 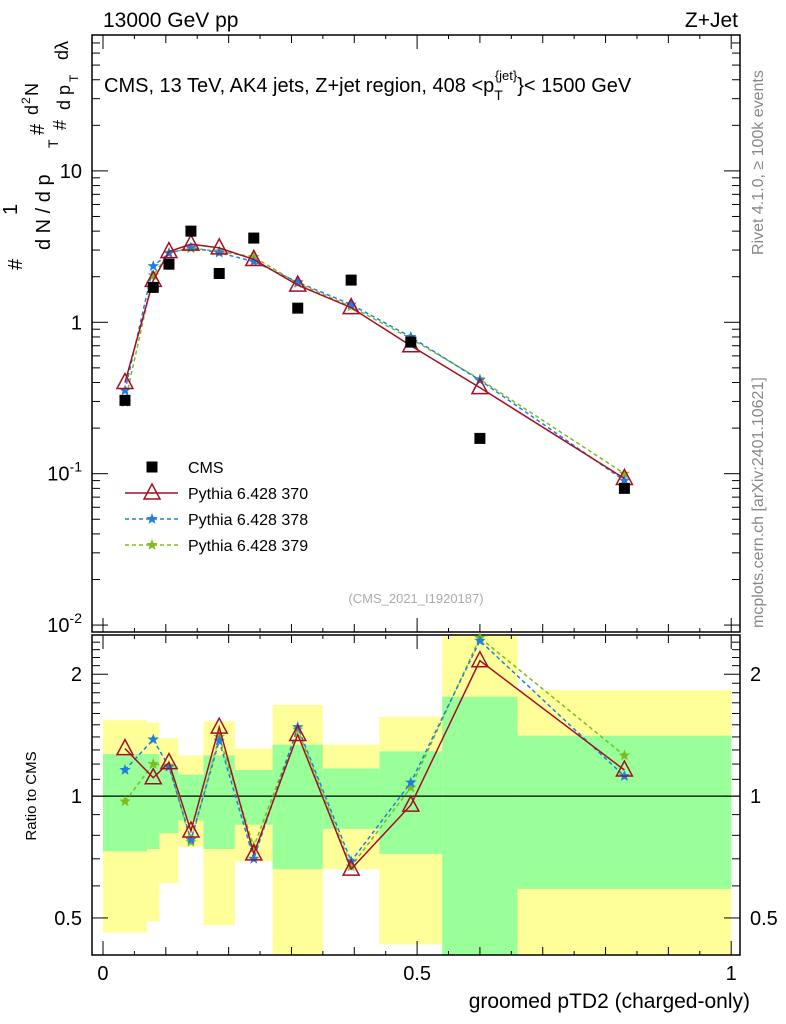 What do you see at coordinates (32, 89) in the screenshot?
I see `svg-text: N` at bounding box center [32, 89].